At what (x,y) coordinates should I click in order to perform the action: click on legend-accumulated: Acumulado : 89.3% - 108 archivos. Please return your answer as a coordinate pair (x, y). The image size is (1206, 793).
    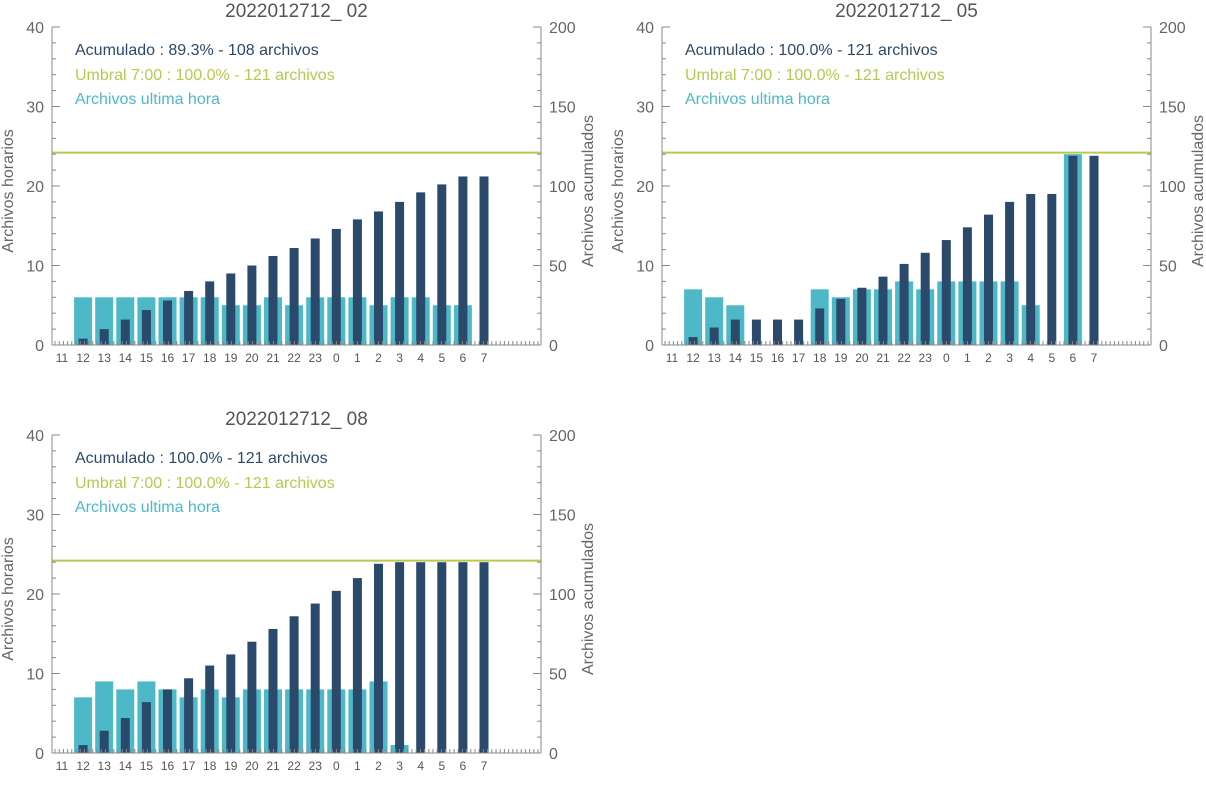
    Looking at the image, I should click on (197, 50).